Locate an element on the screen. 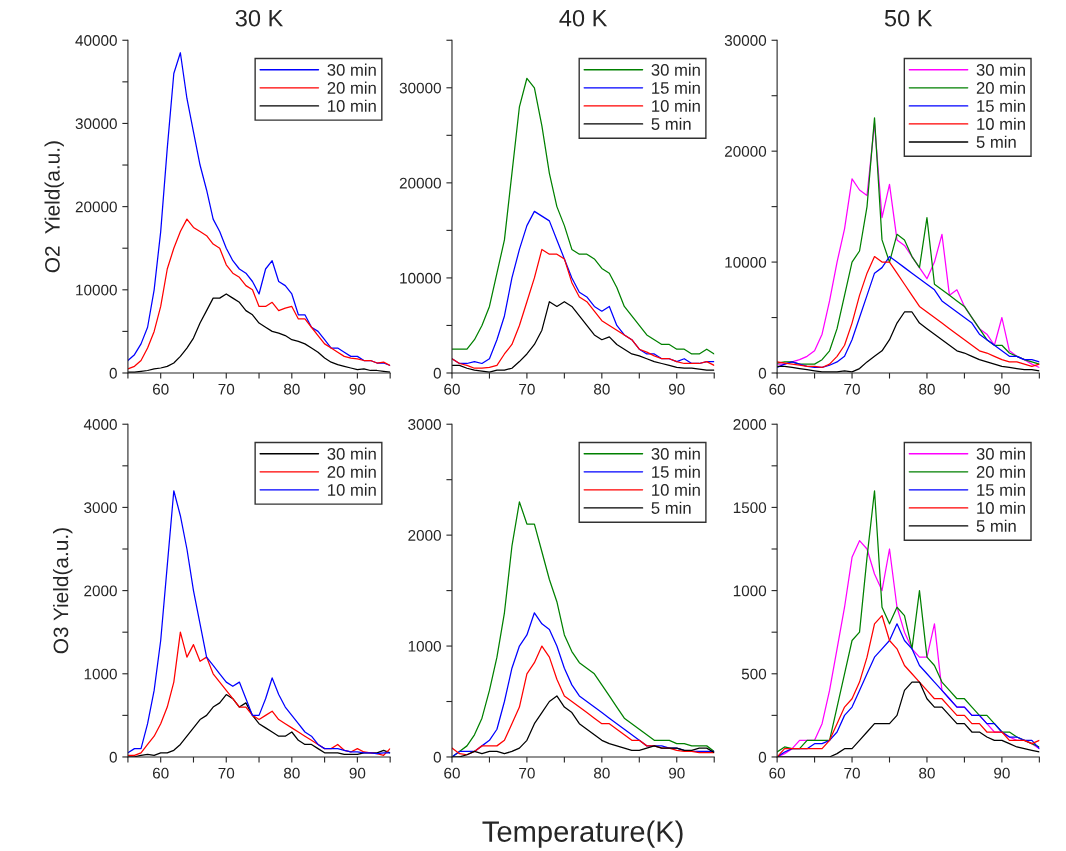  y-tick-label: 500 is located at coordinates (754, 674).